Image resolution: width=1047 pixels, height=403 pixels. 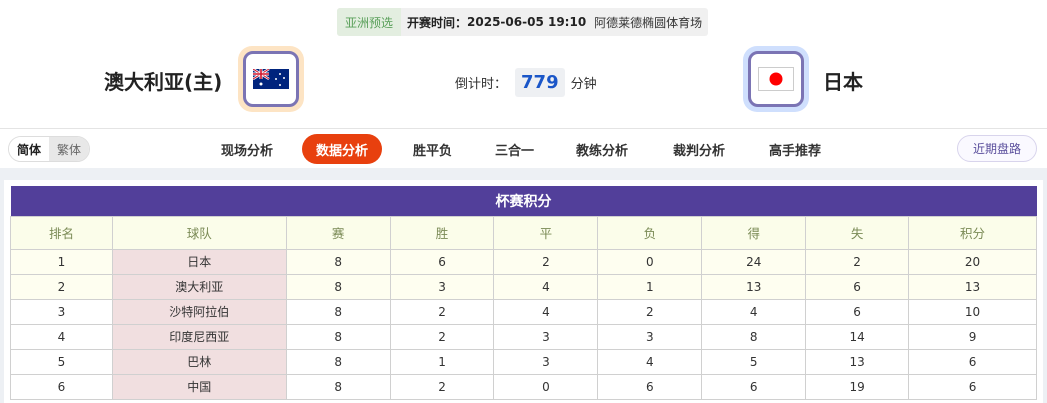 I want to click on simplified-chinese-option: 简体, so click(x=29, y=149).